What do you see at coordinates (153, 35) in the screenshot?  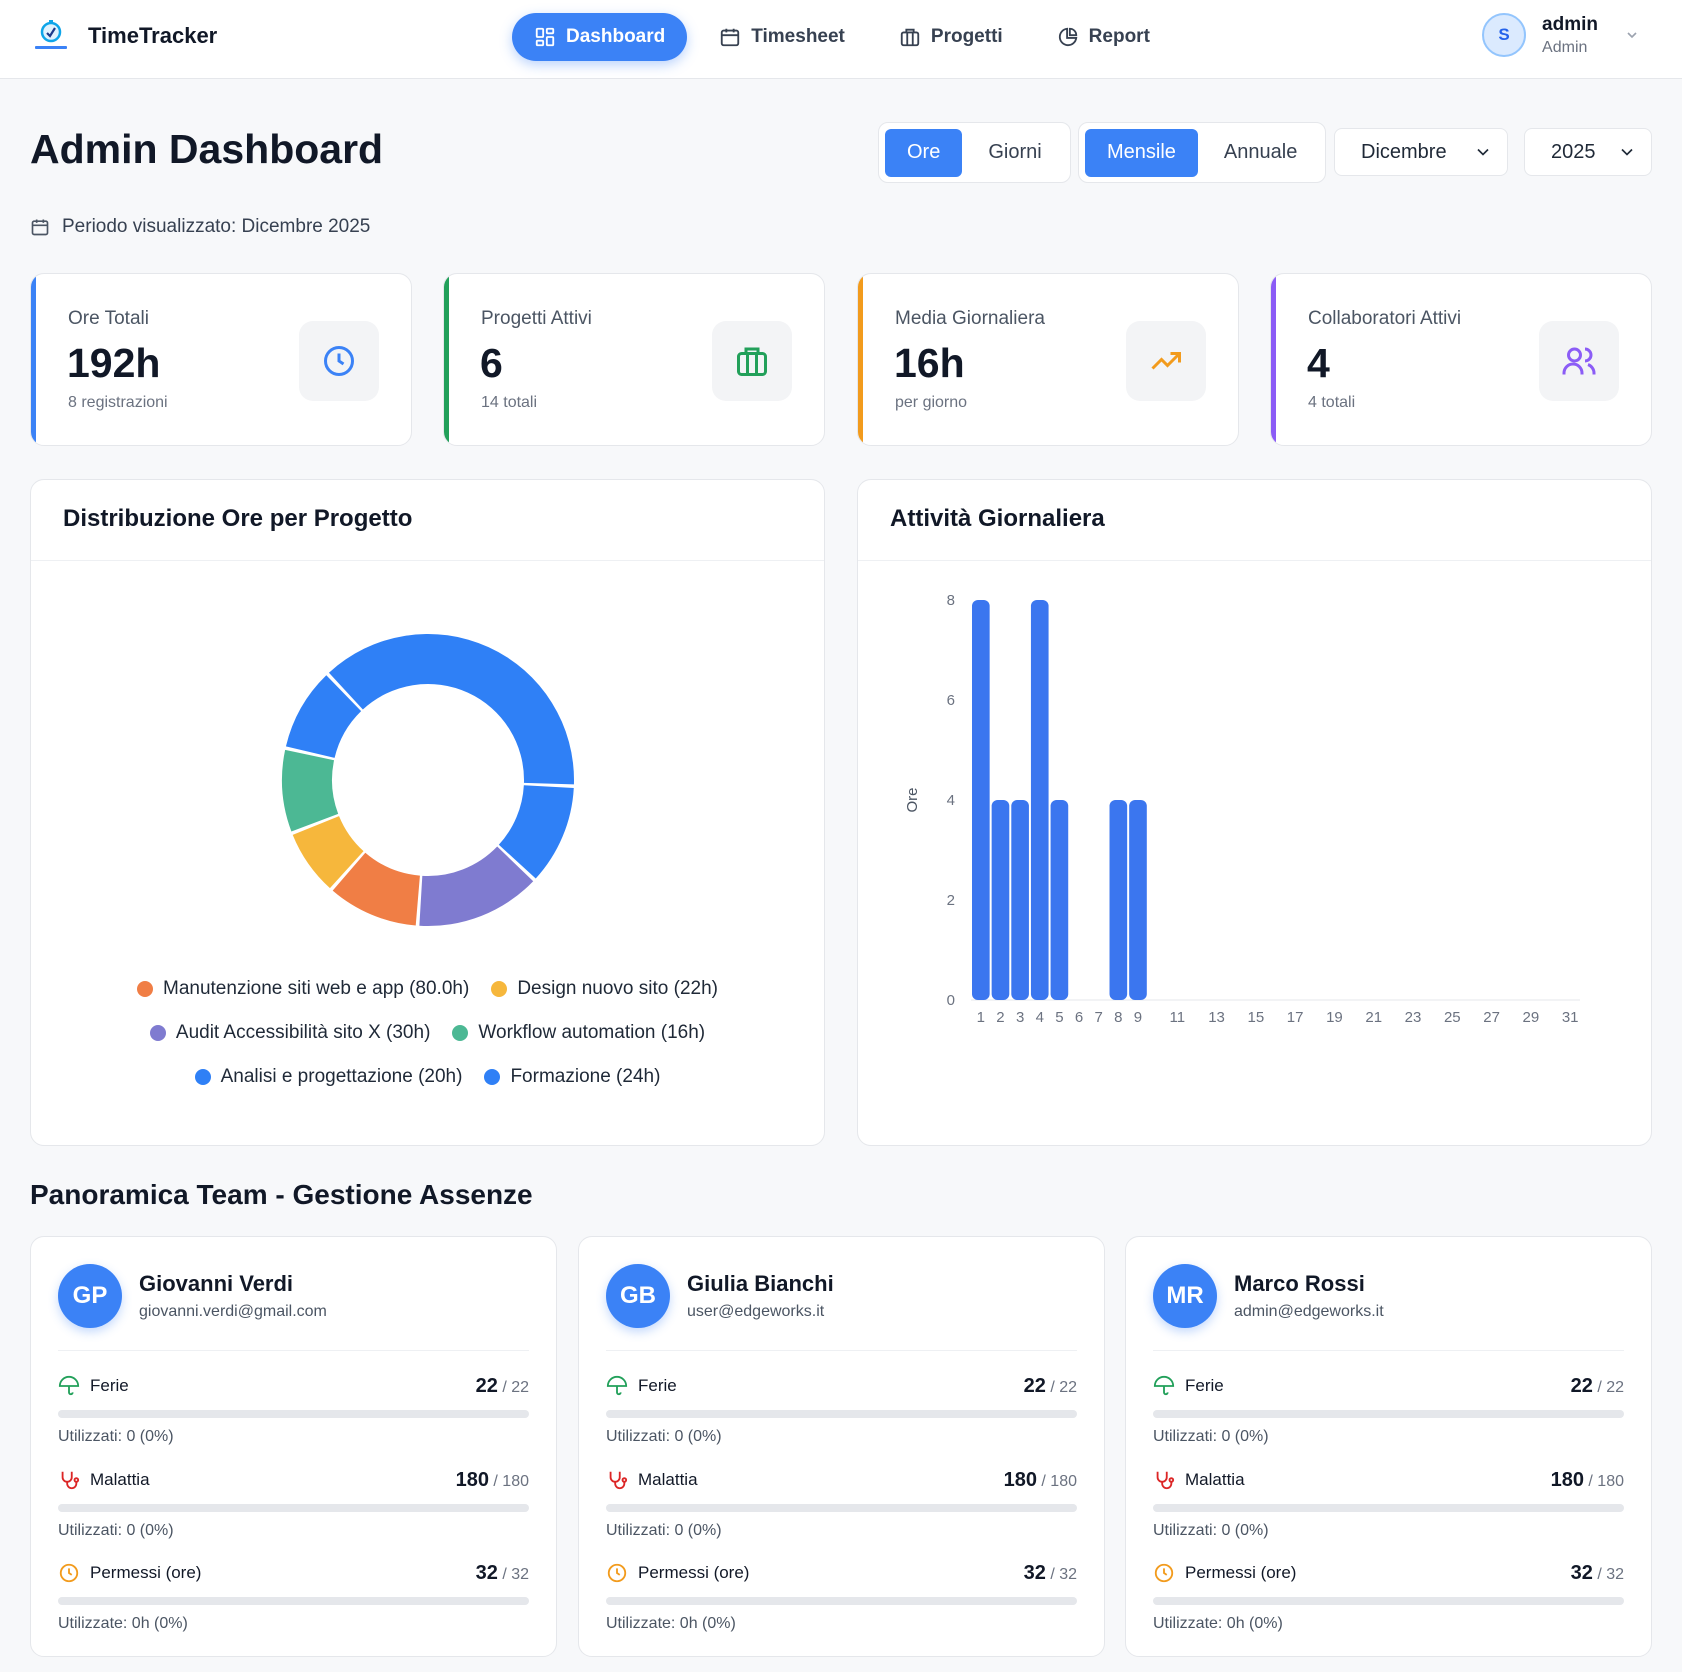 I see `app-name: TimeTracker` at bounding box center [153, 35].